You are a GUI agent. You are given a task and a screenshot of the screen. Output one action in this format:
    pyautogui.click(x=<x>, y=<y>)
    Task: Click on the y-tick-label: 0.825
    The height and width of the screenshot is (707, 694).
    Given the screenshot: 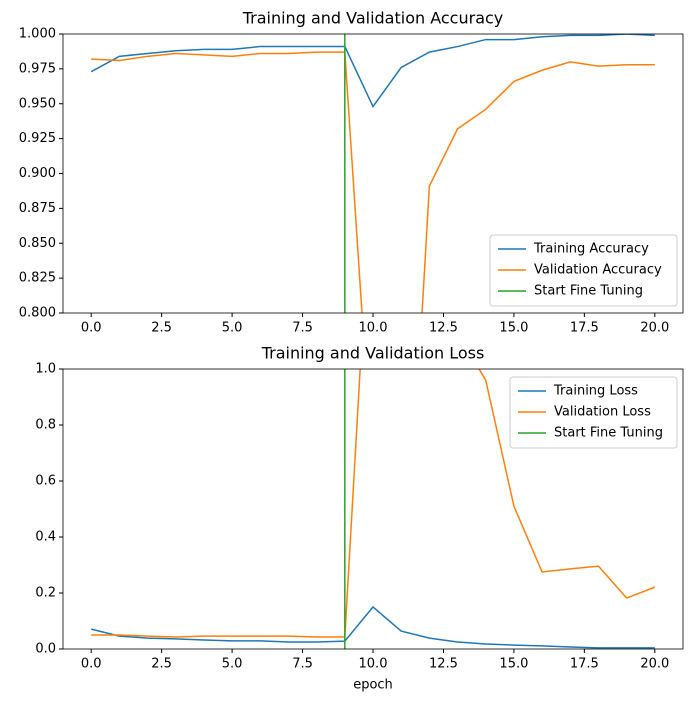 What is the action you would take?
    pyautogui.click(x=37, y=278)
    